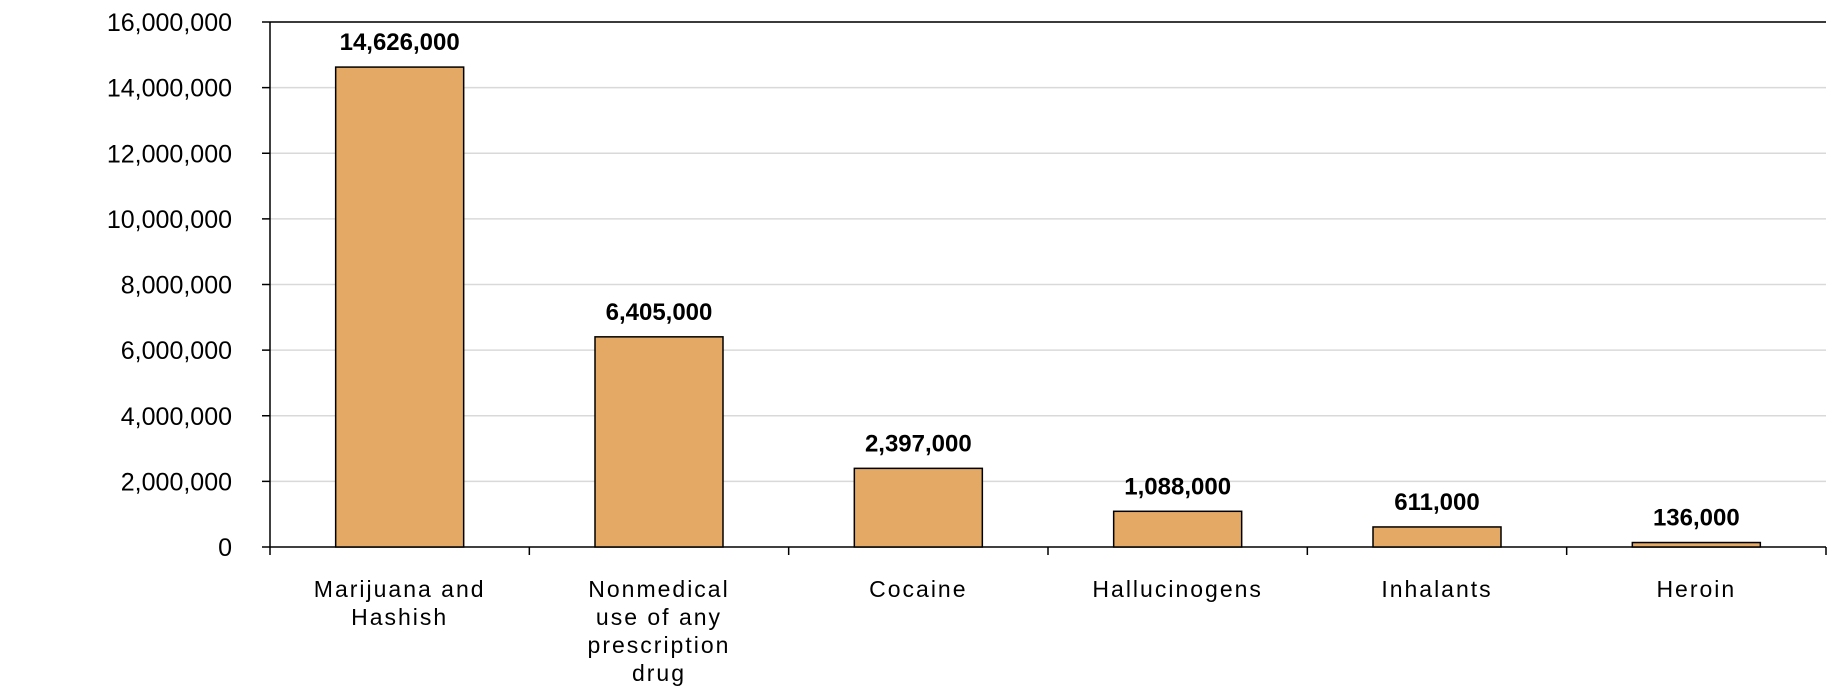 The image size is (1834, 686). What do you see at coordinates (1177, 486) in the screenshot?
I see `data-label: 1,088,000` at bounding box center [1177, 486].